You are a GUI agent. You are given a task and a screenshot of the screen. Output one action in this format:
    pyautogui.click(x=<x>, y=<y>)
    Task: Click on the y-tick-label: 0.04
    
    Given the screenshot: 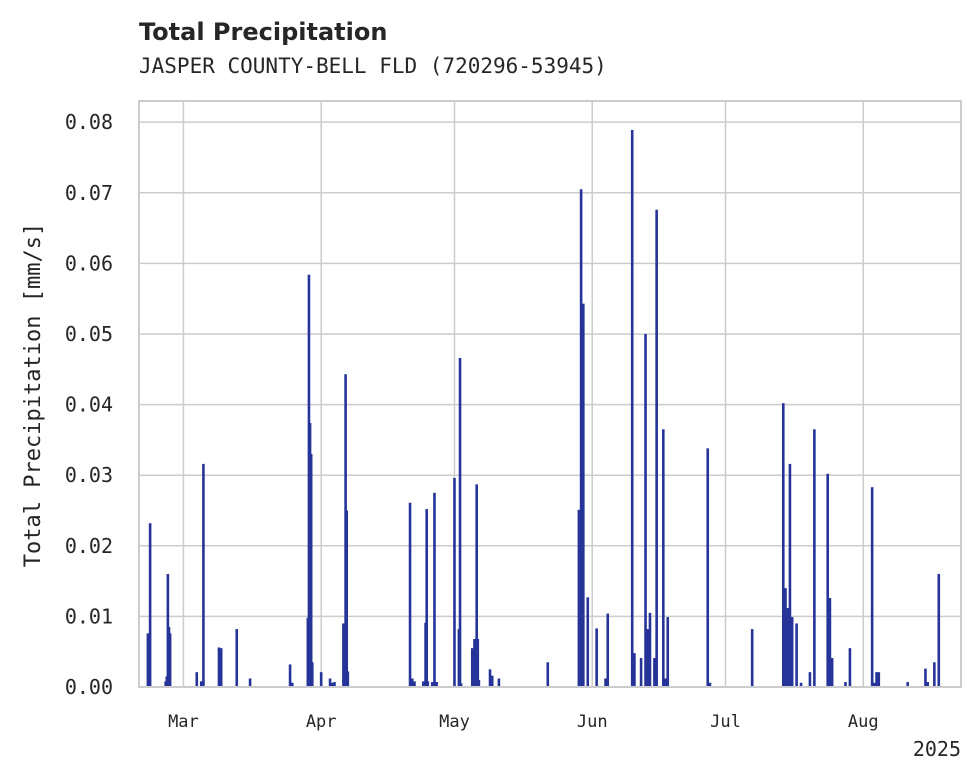 What is the action you would take?
    pyautogui.click(x=89, y=405)
    